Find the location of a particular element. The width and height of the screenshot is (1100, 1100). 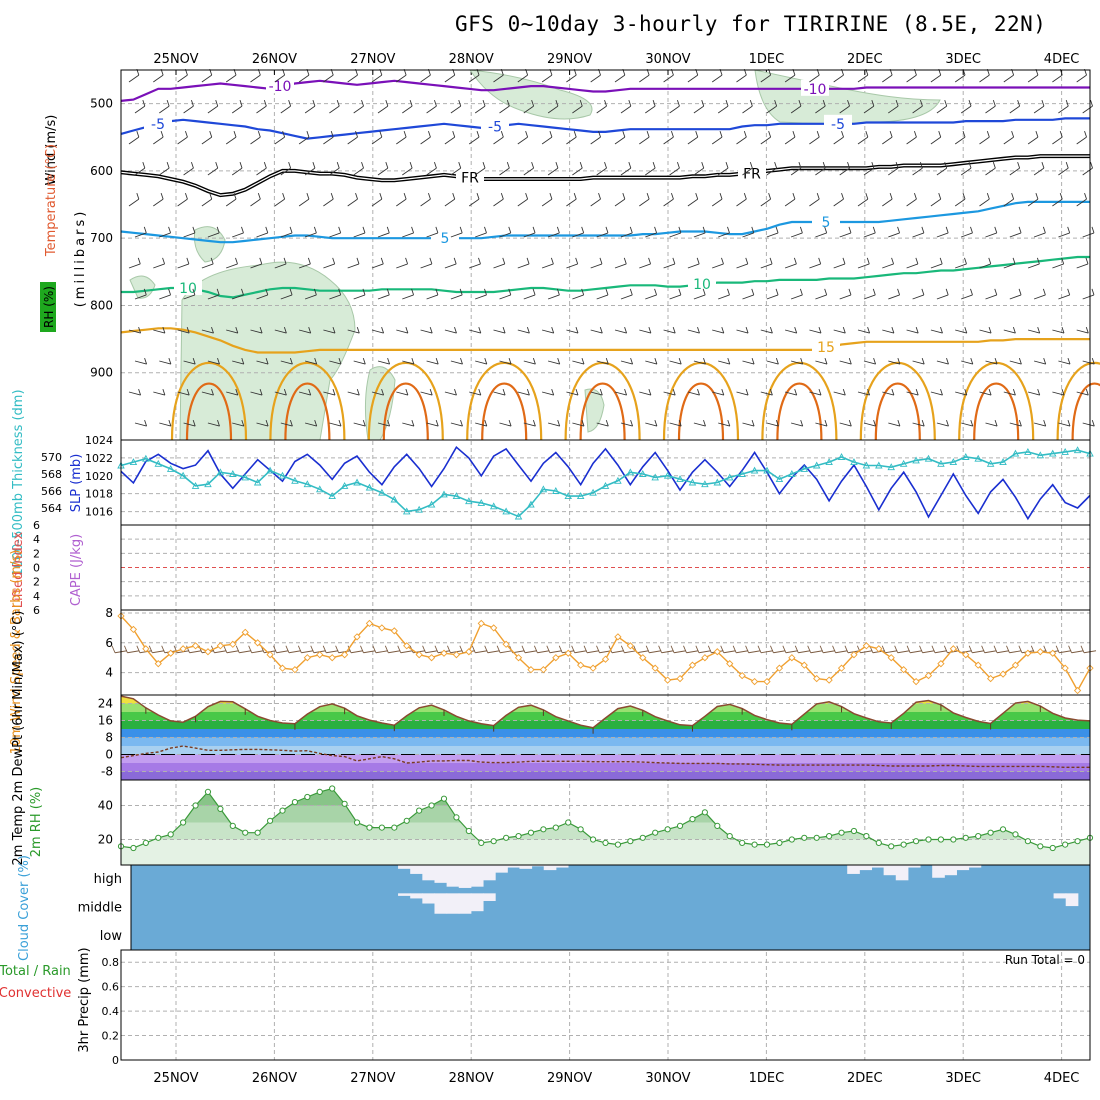

cloud-gap is located at coordinates (477, 876).